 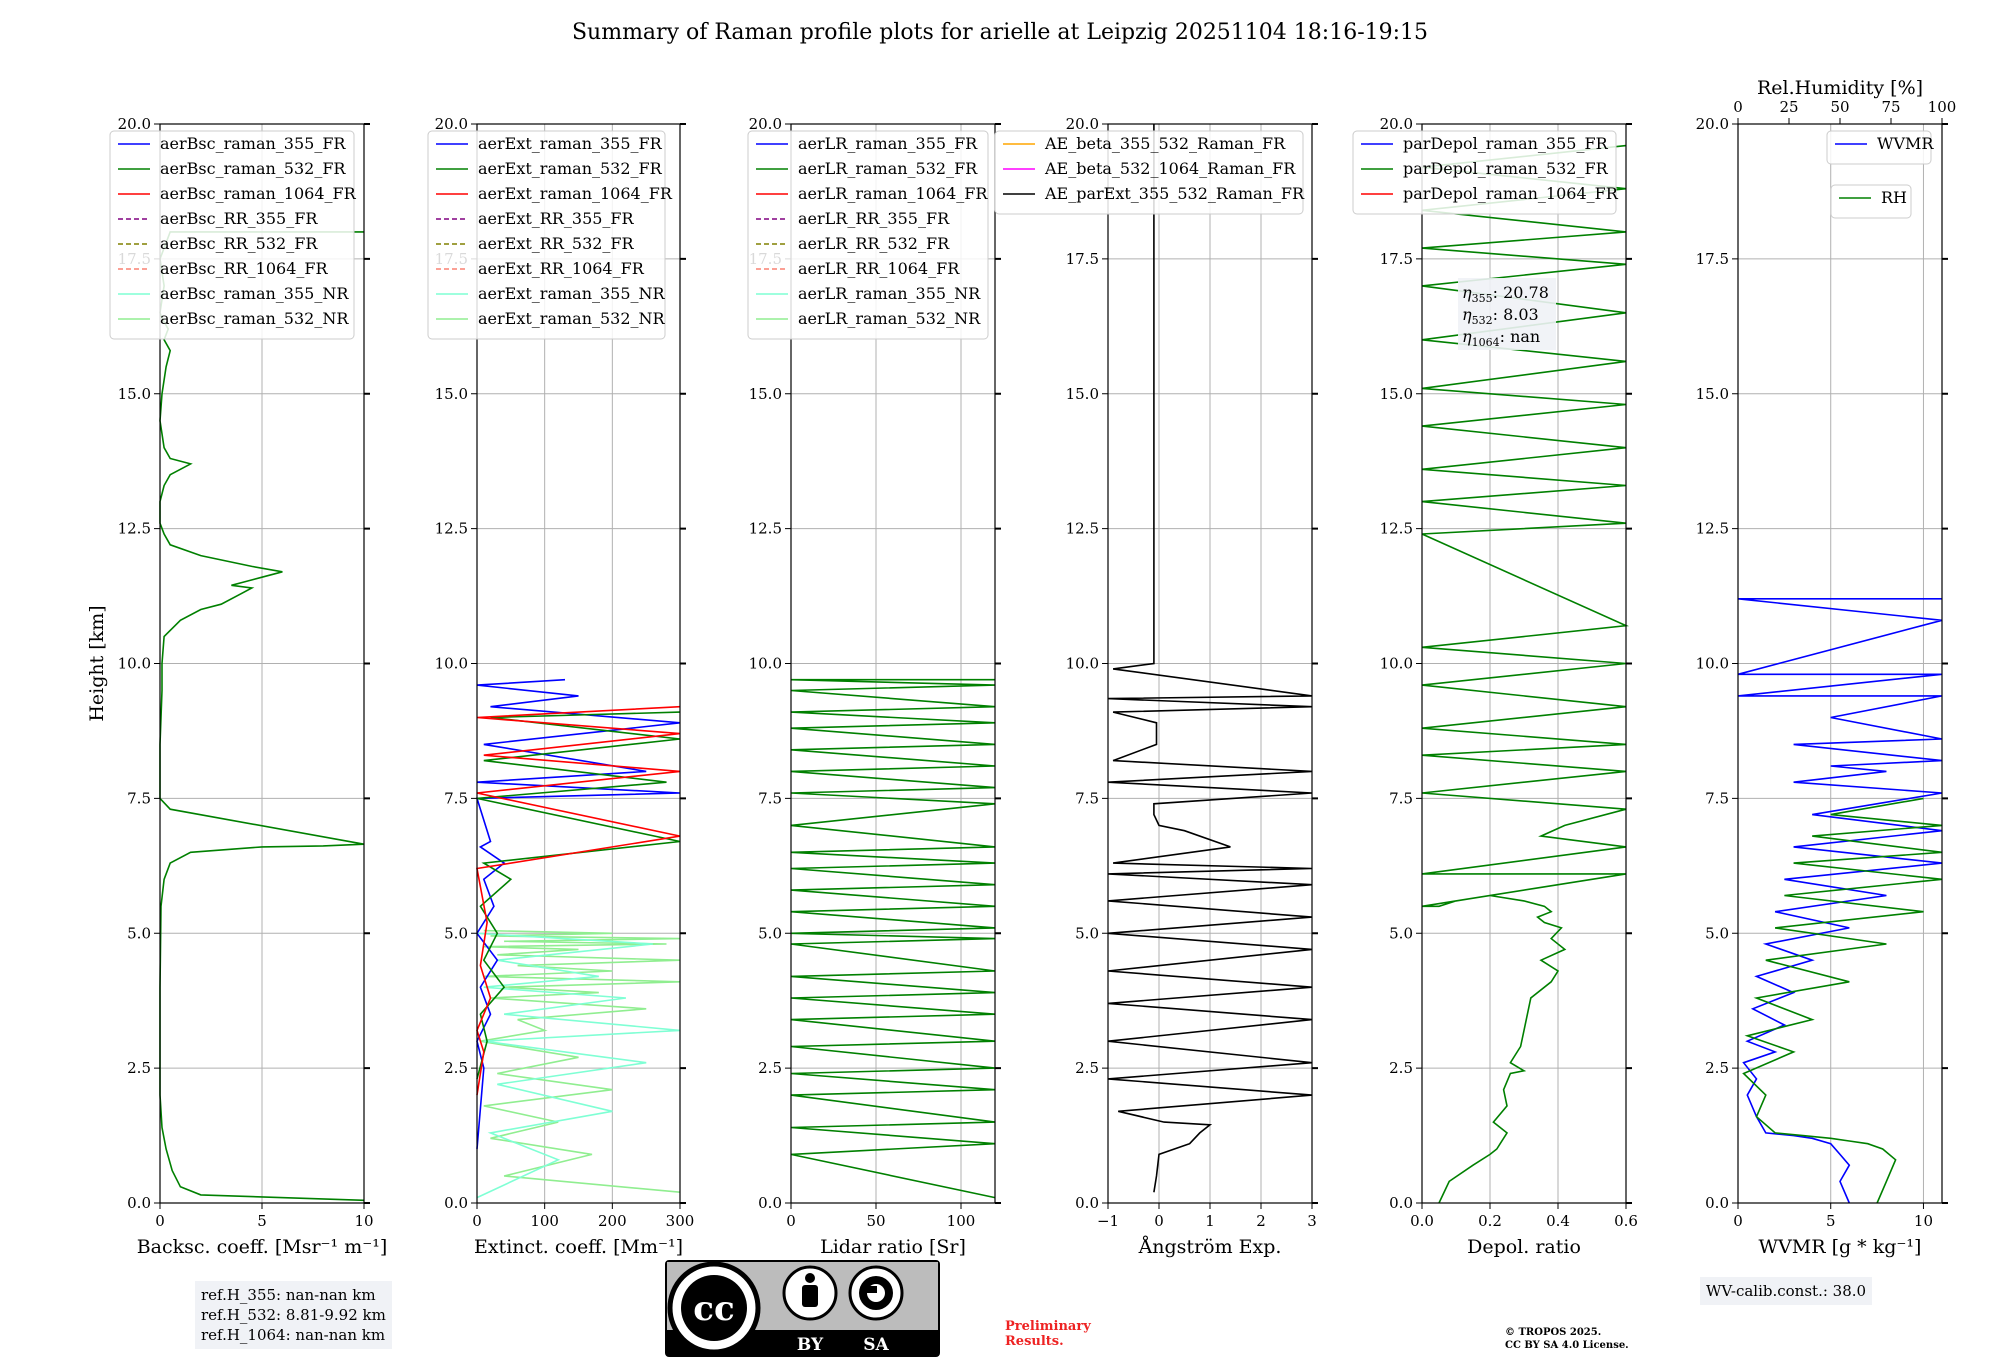 I want to click on top-x-tick-label: 50, so click(x=1839, y=107).